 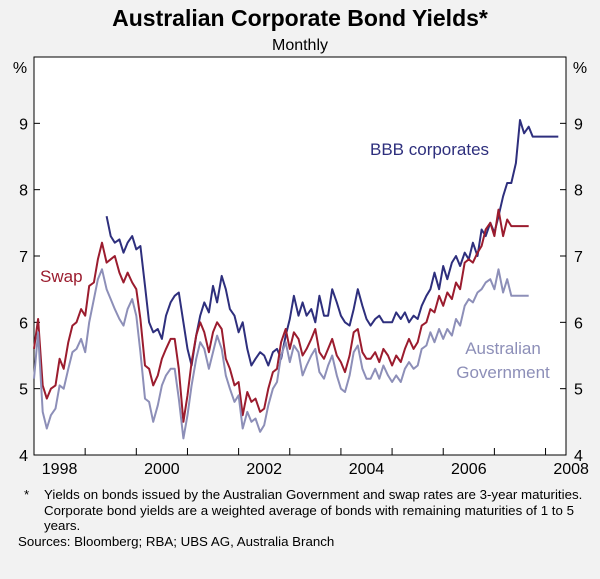 What do you see at coordinates (23, 257) in the screenshot?
I see `y-tick-label-left-7: 7` at bounding box center [23, 257].